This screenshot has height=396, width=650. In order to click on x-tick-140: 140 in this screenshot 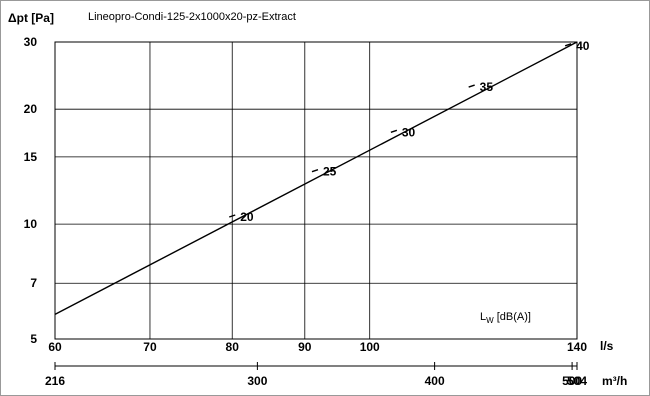, I will do `click(577, 347)`.